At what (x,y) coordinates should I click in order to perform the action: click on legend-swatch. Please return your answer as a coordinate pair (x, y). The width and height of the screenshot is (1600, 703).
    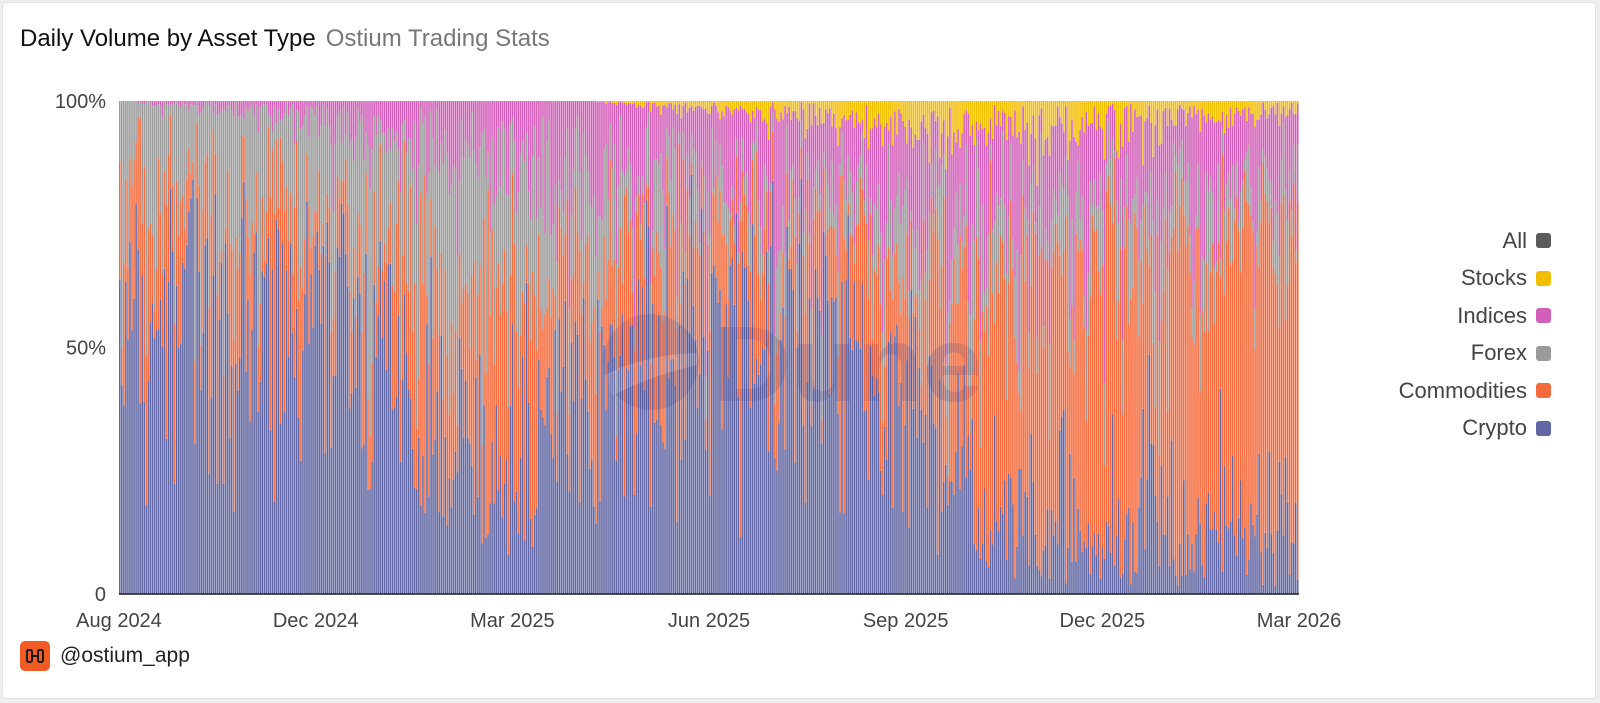
    Looking at the image, I should click on (1543, 241).